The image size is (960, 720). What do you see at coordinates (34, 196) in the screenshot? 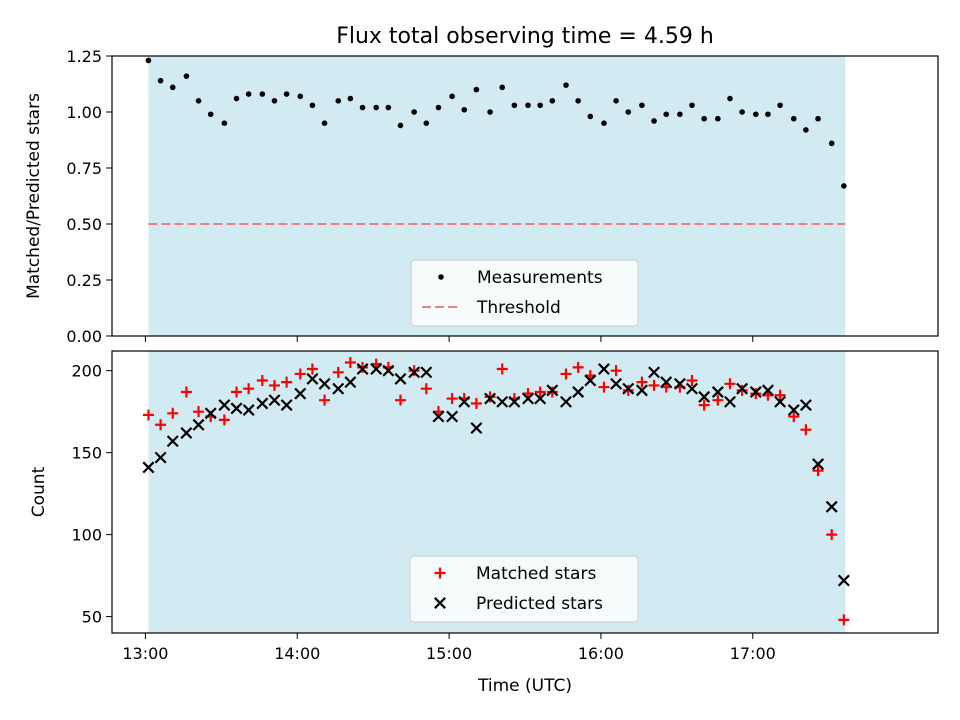
I see `y-axis-label: Matched/Predicted stars` at bounding box center [34, 196].